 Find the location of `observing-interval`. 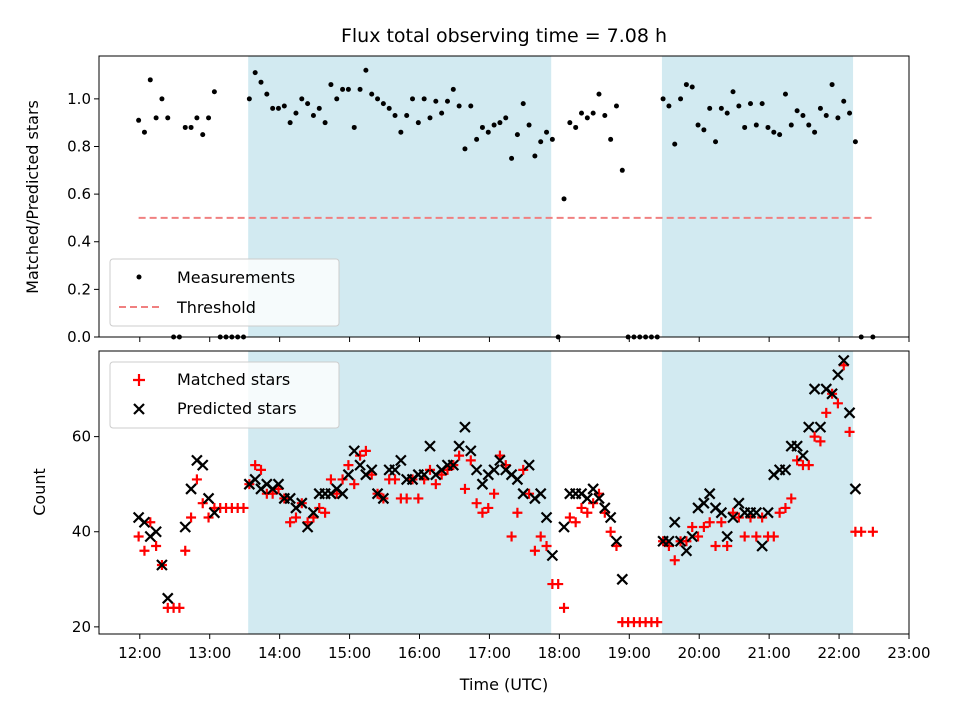

observing-interval is located at coordinates (757, 492).